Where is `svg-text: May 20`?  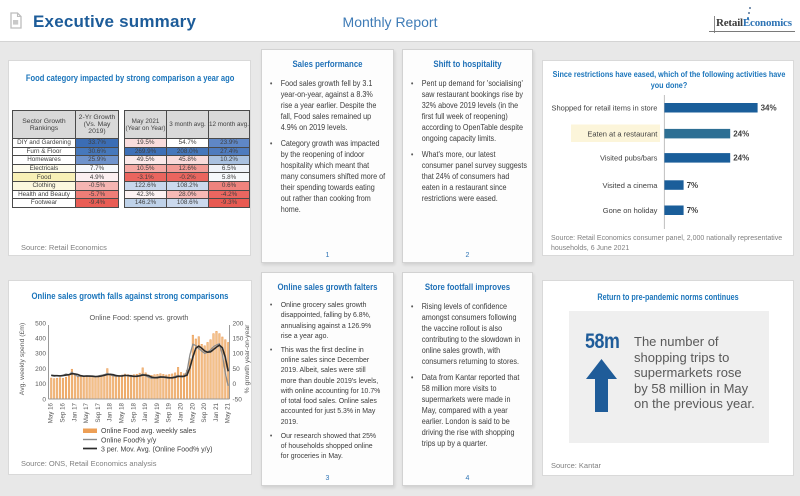
svg-text: May 20 is located at coordinates (192, 412).